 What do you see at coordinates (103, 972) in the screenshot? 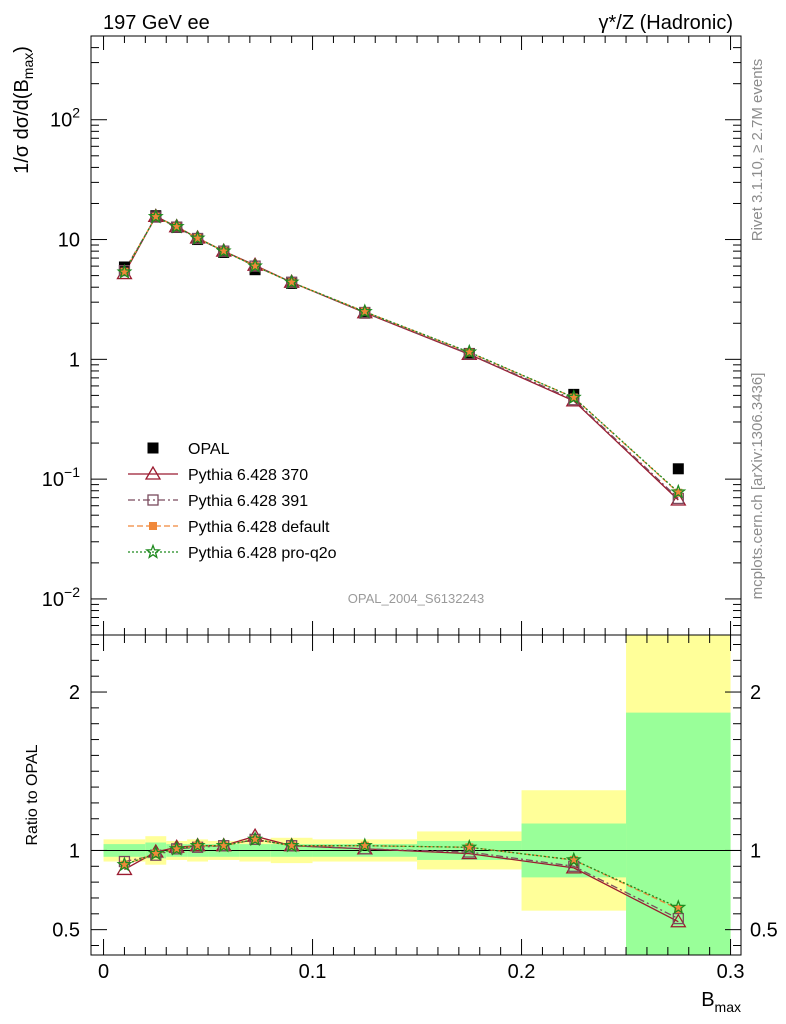
I see `x-tick-label: 0` at bounding box center [103, 972].